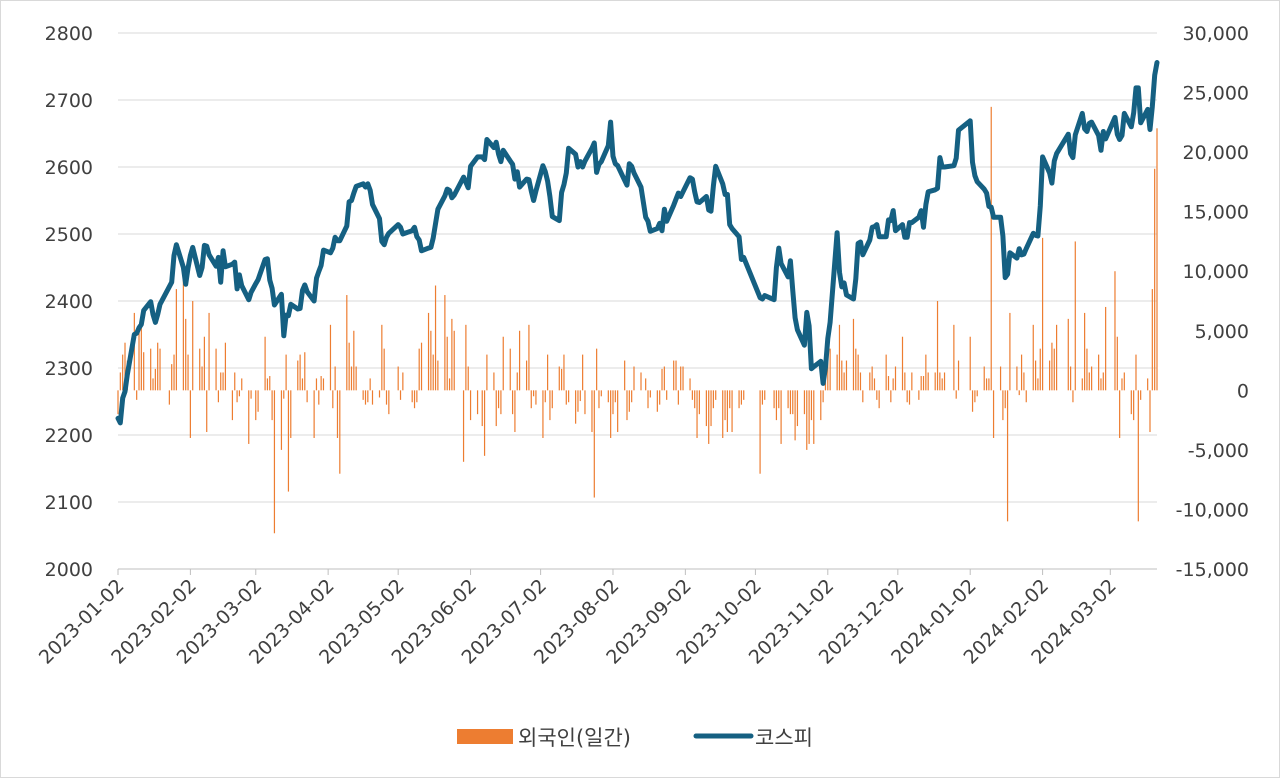  What do you see at coordinates (1222, 332) in the screenshot?
I see `right-tick-label: 5,000` at bounding box center [1222, 332].